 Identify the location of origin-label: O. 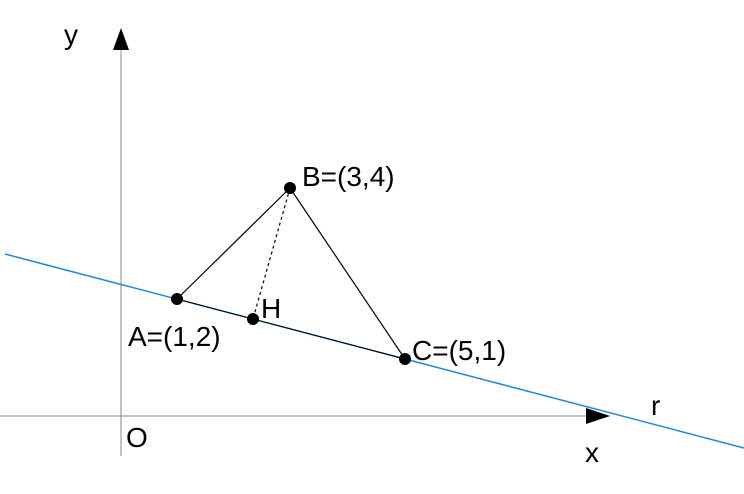
(137, 437).